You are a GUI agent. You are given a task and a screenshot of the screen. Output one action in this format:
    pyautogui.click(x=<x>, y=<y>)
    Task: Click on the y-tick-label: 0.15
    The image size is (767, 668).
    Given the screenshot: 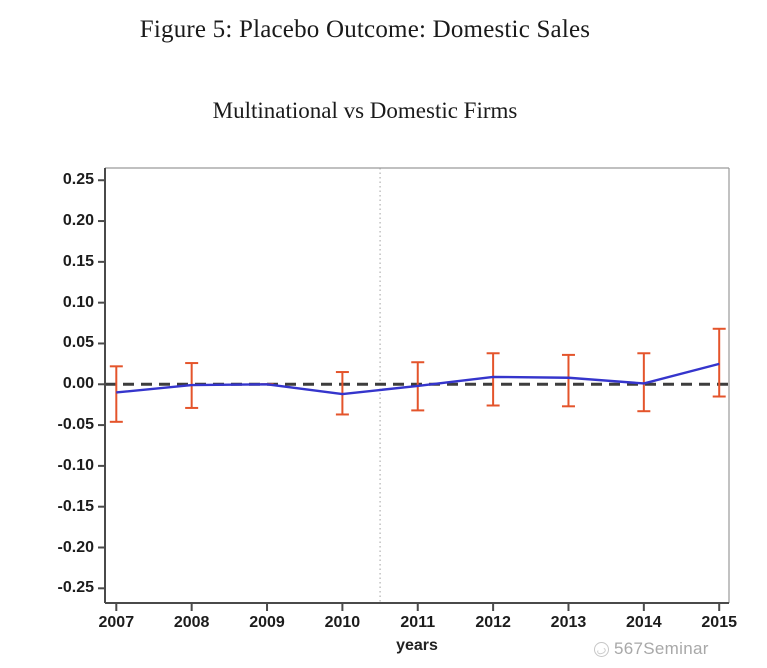 What is the action you would take?
    pyautogui.click(x=78, y=261)
    